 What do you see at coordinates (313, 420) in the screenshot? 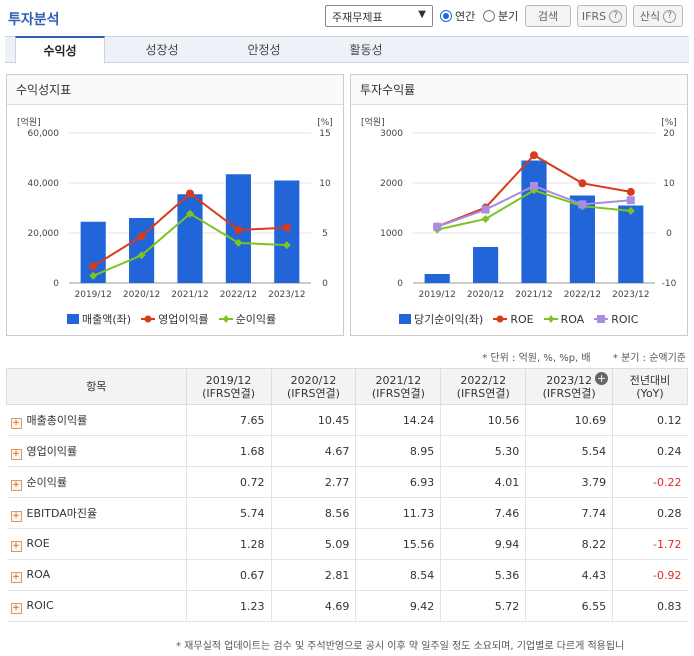
I see `table-cell: 10.45` at bounding box center [313, 420].